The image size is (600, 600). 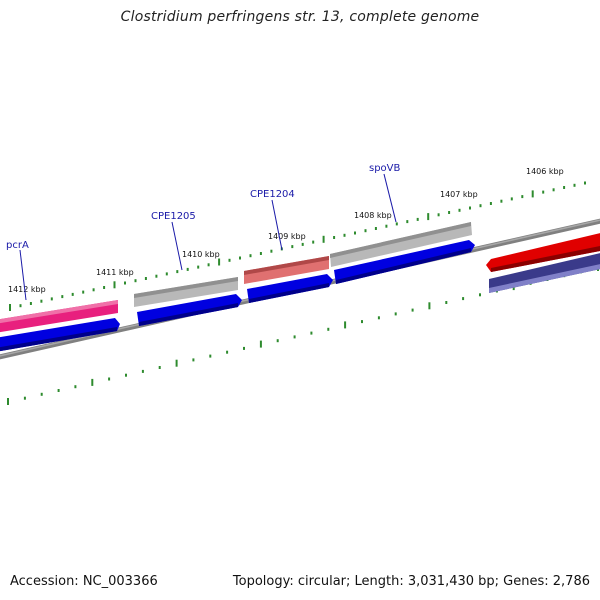 What do you see at coordinates (403, 266) in the screenshot?
I see `cds-spovb-shade` at bounding box center [403, 266].